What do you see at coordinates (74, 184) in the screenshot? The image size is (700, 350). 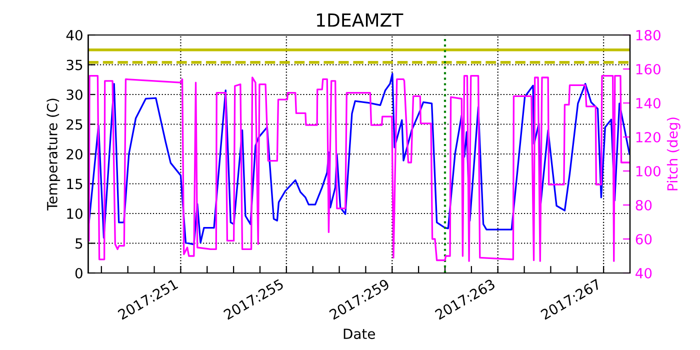 I see `y-tick-label: 15` at bounding box center [74, 184].